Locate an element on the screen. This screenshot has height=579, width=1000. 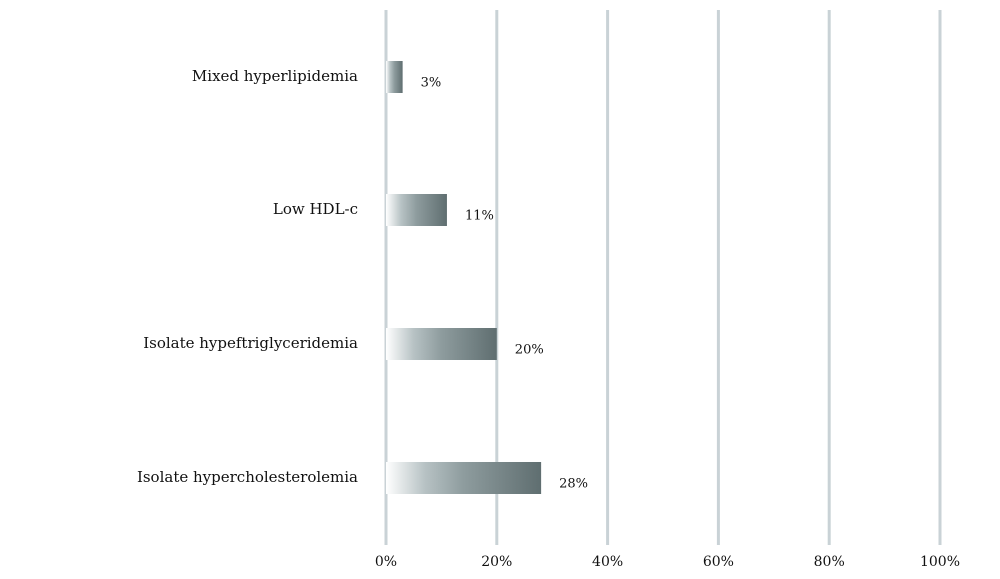
x-tick-label: 100% is located at coordinates (940, 562).